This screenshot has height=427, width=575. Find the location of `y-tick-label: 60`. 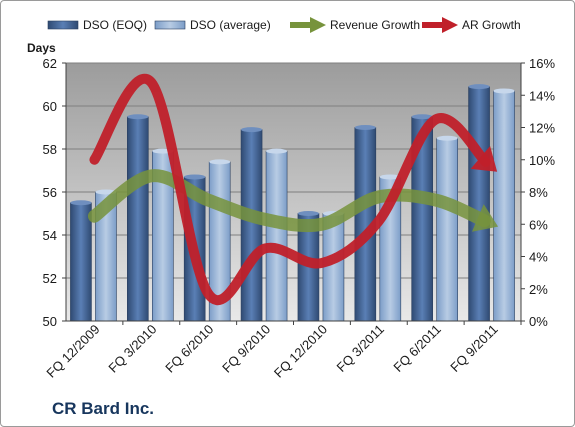

y-tick-label: 60 is located at coordinates (50, 106).